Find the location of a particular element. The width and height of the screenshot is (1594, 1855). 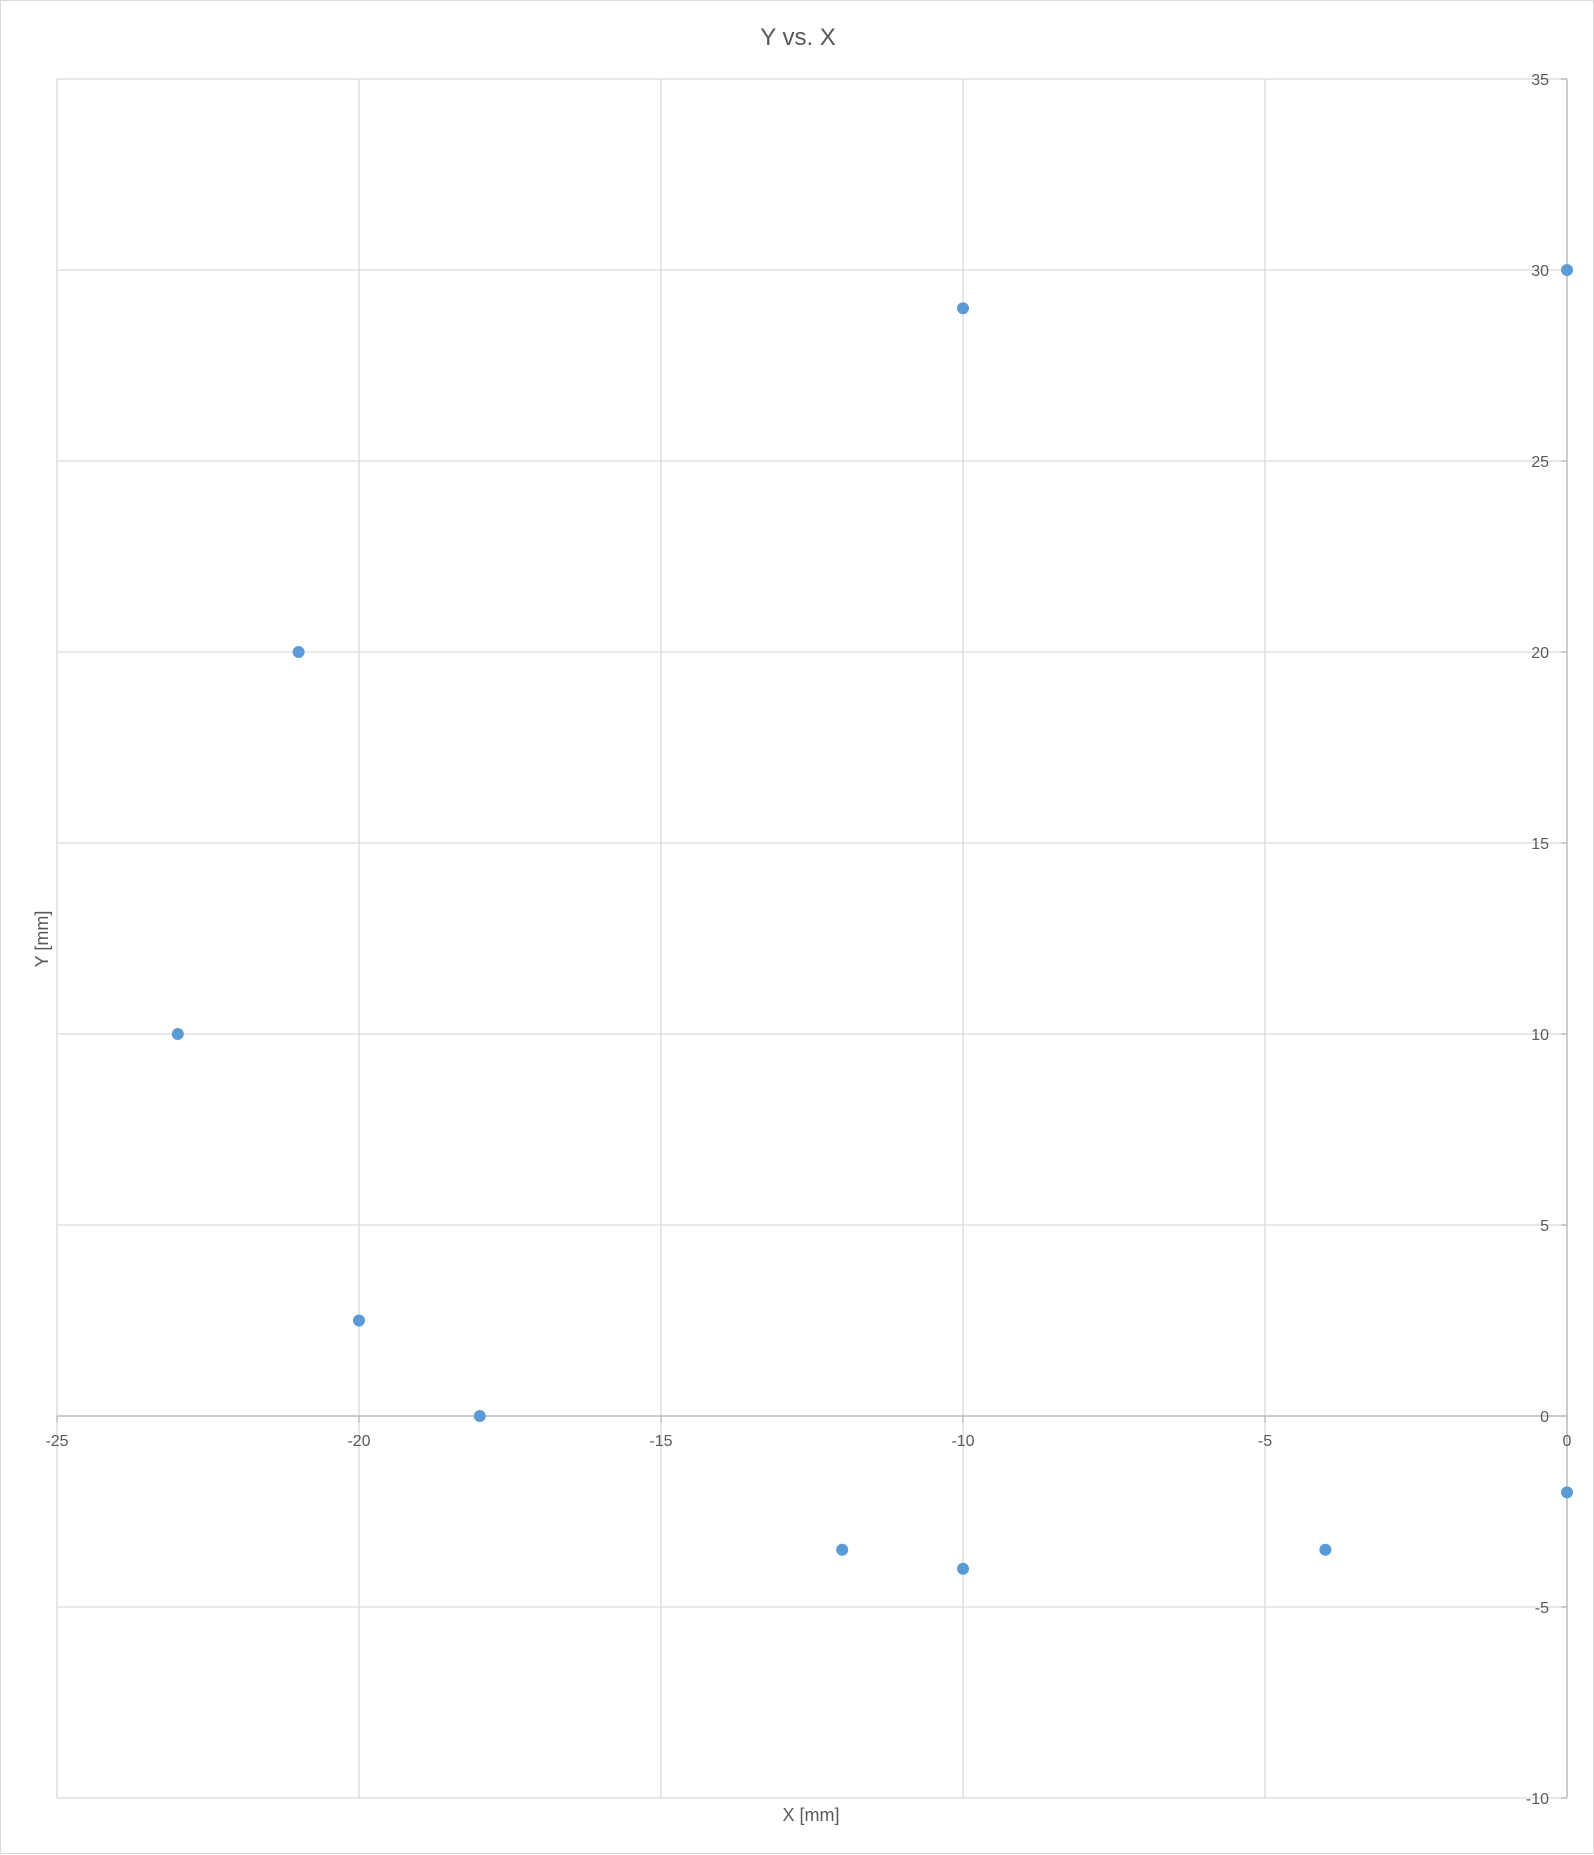

y-tick-label: -5 is located at coordinates (1542, 1608).